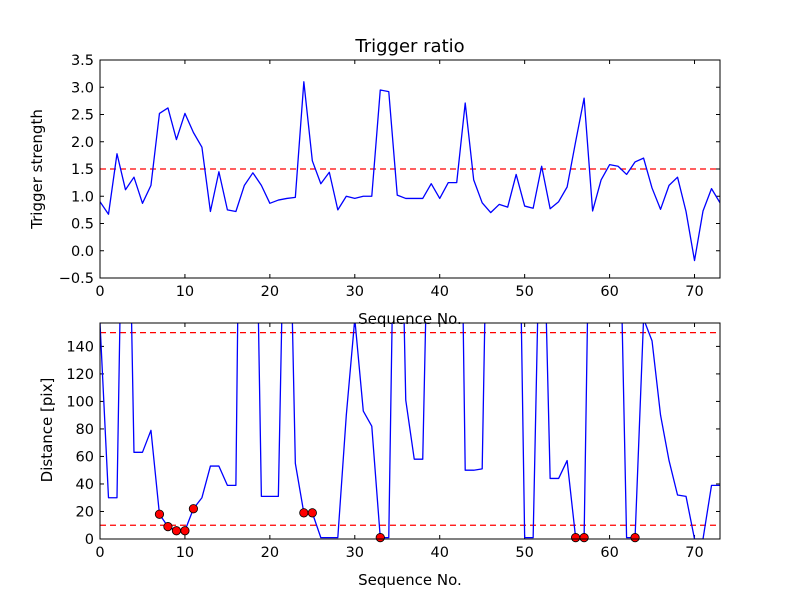 The image size is (800, 604). I want to click on bottom-y-tick-label: 40, so click(85, 485).